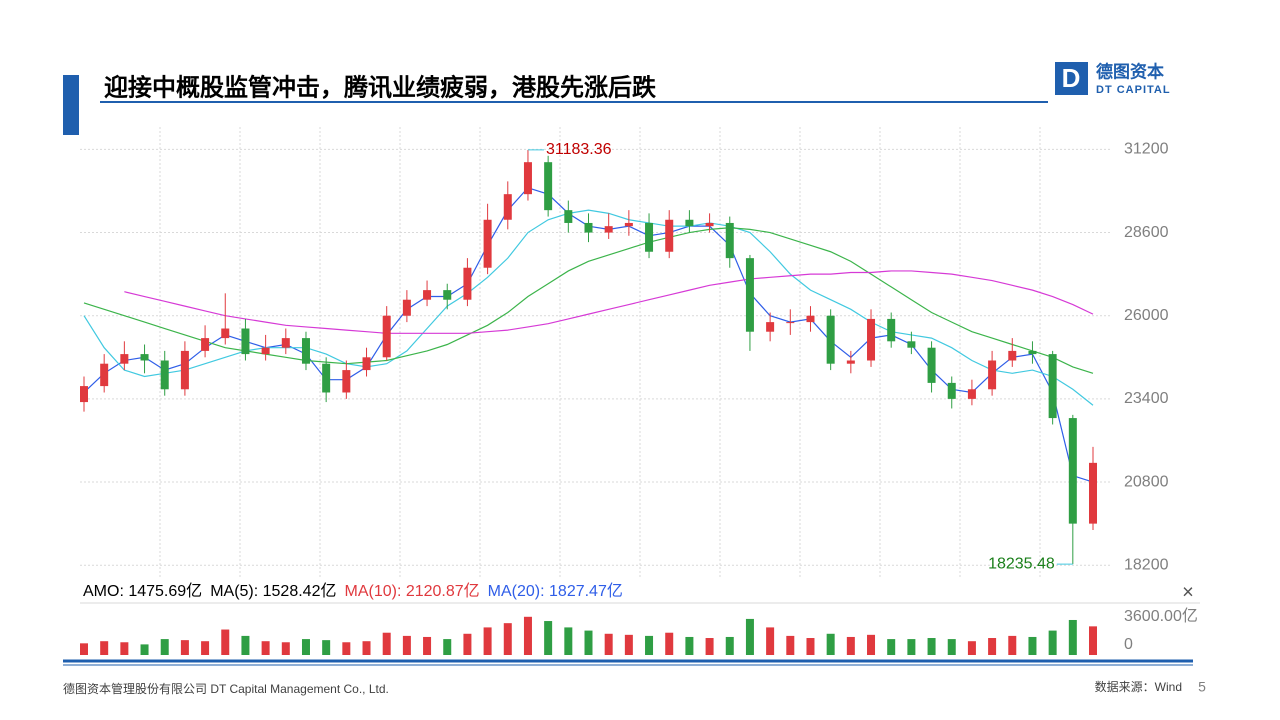  Describe the element at coordinates (1188, 592) in the screenshot. I see `close-button: ×` at that location.